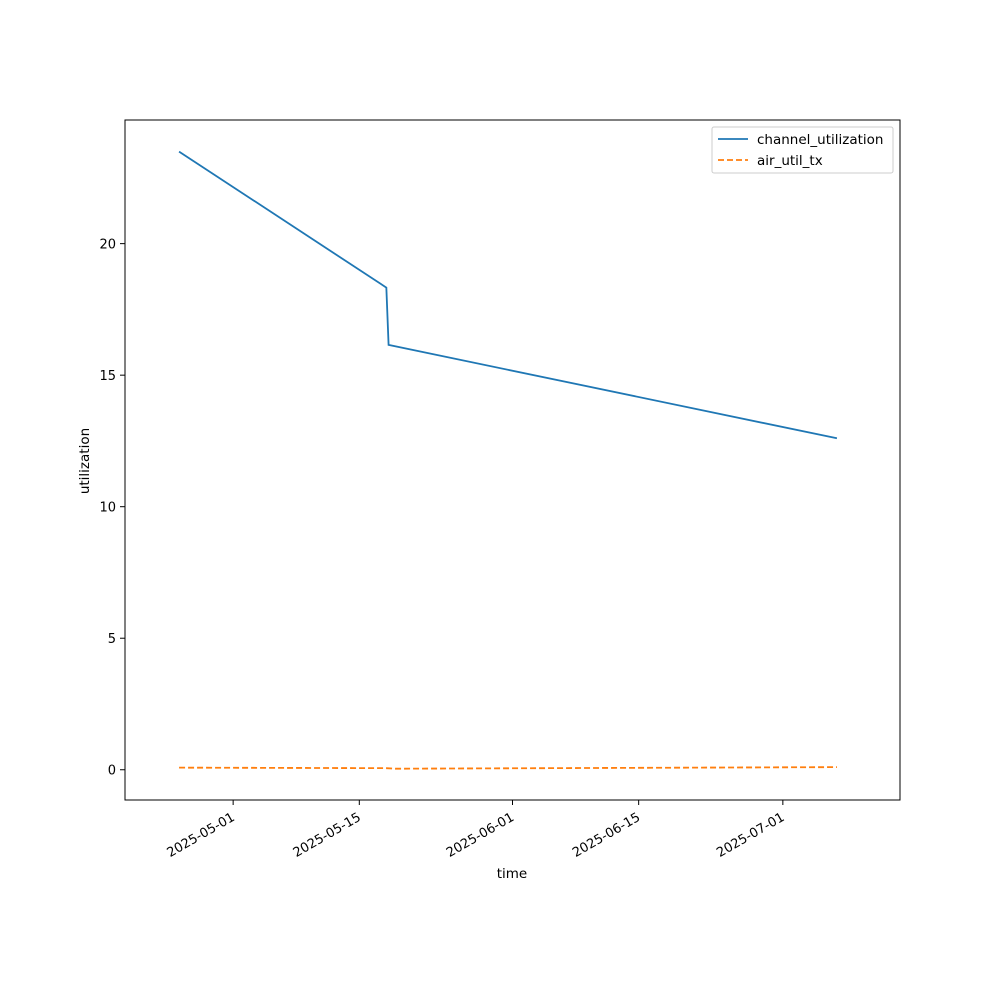 This screenshot has height=1000, width=1000. Describe the element at coordinates (606, 835) in the screenshot. I see `x-tick-label: 2025-06-15` at that location.